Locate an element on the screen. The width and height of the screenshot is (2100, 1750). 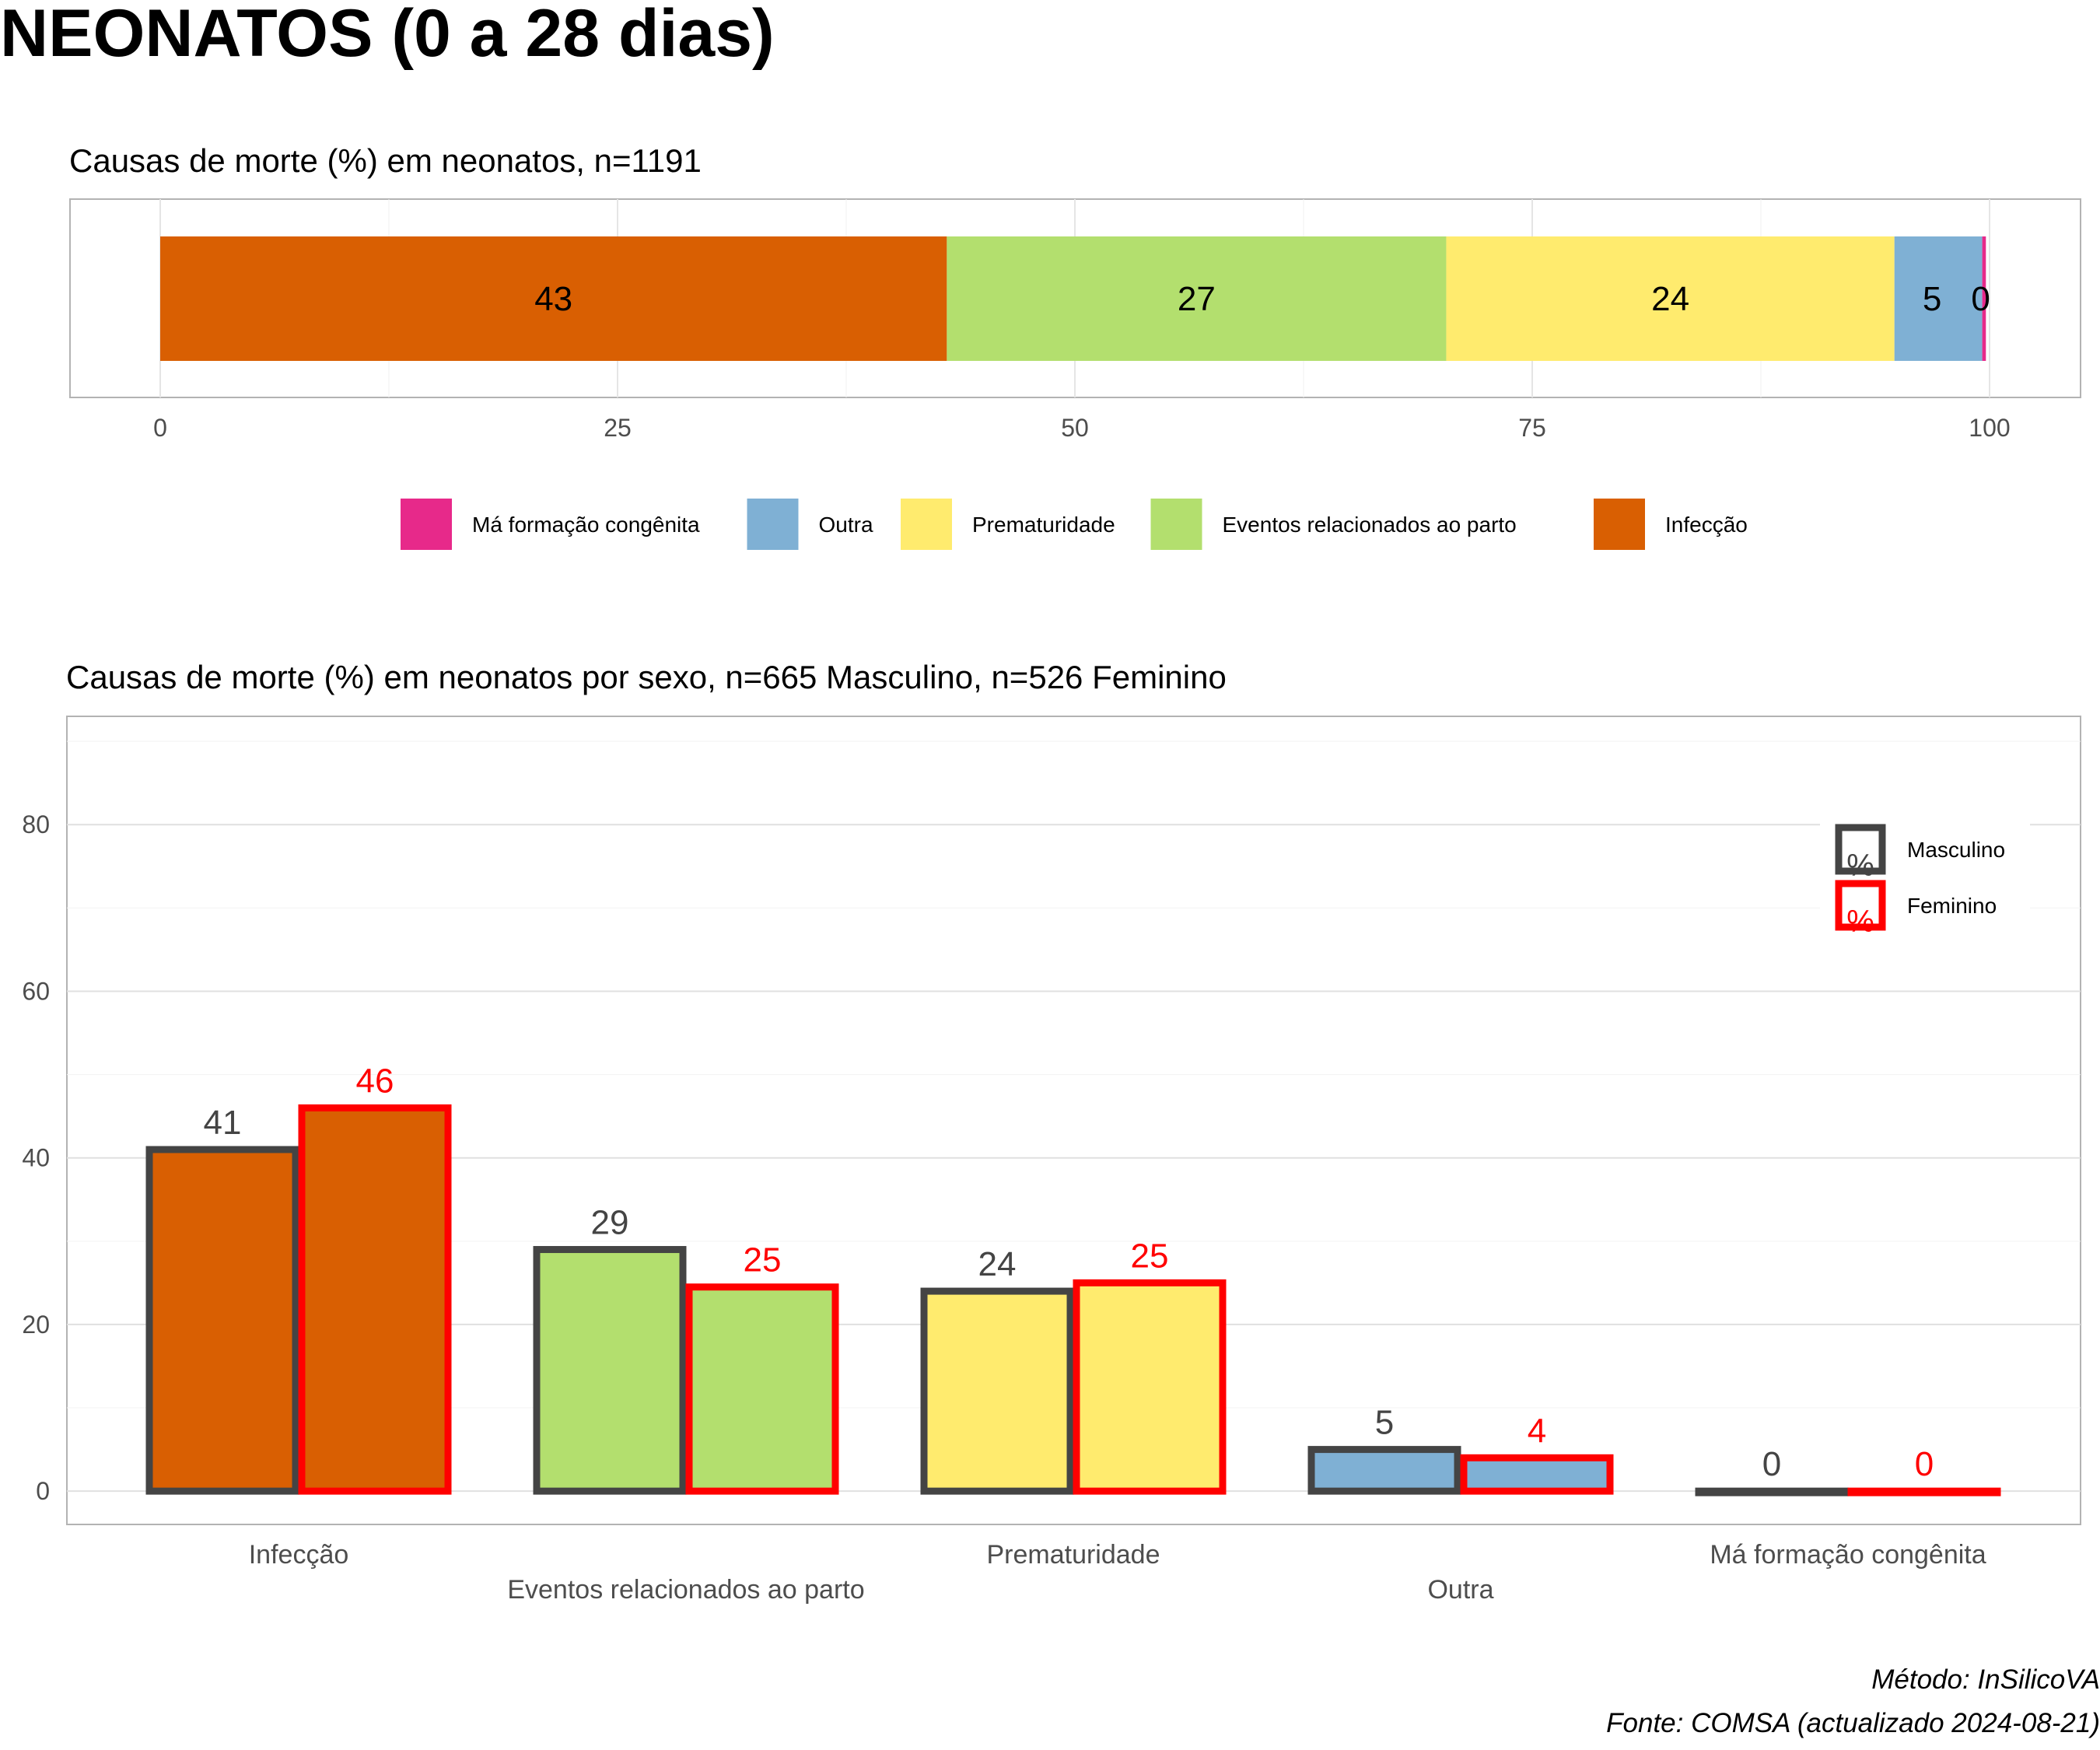
y-tick-label: 20 is located at coordinates (36, 1325).